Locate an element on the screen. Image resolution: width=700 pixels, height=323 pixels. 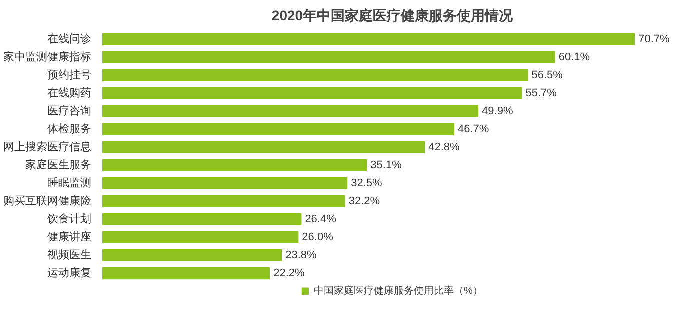
chart-title: 2020年中国家庭医疗健康服务使用情况 is located at coordinates (393, 16).